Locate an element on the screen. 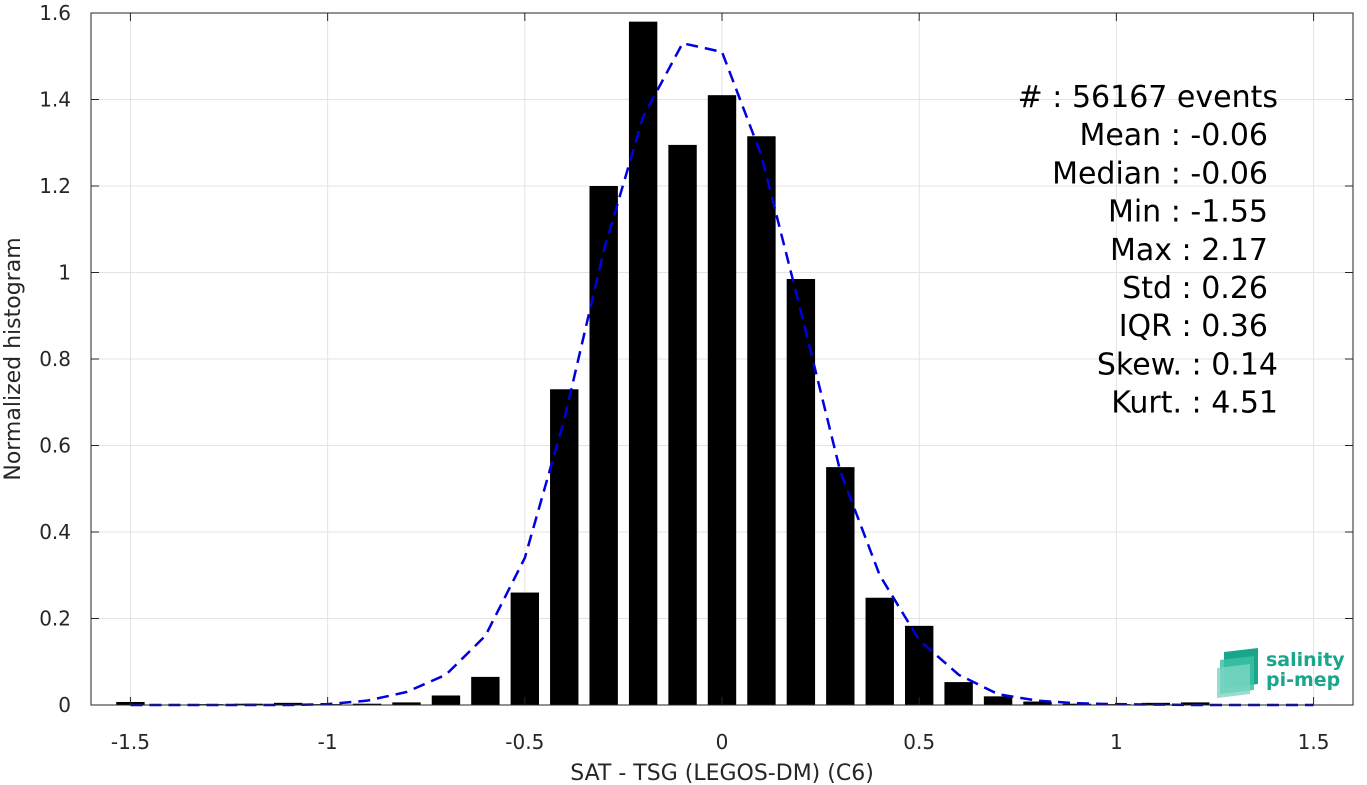  stats-line: Skew. : 0.14 is located at coordinates (1187, 364).